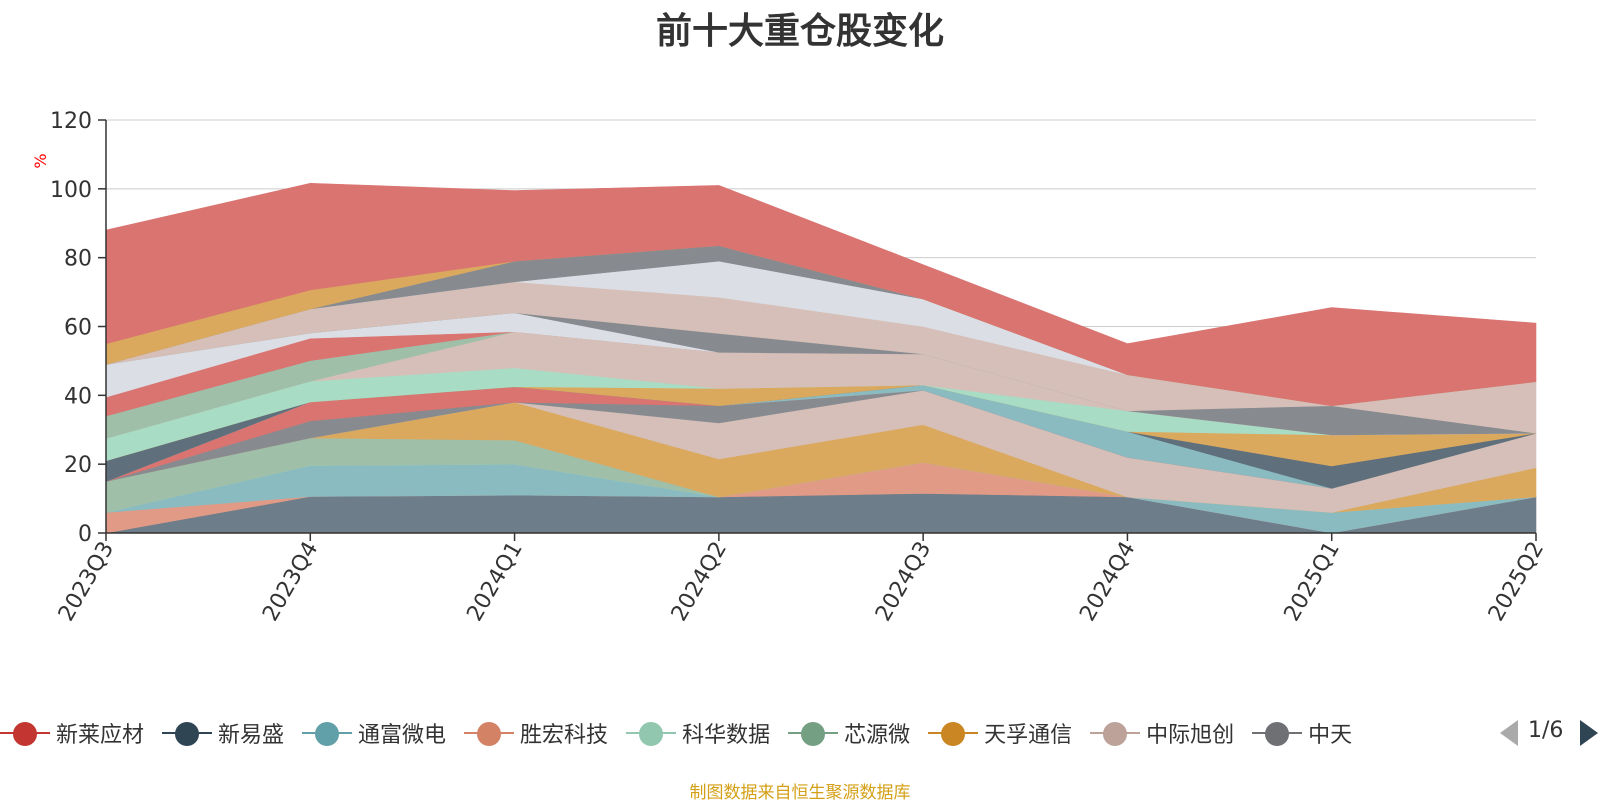  I want to click on x-tick-label: 2024Q2, so click(699, 582).